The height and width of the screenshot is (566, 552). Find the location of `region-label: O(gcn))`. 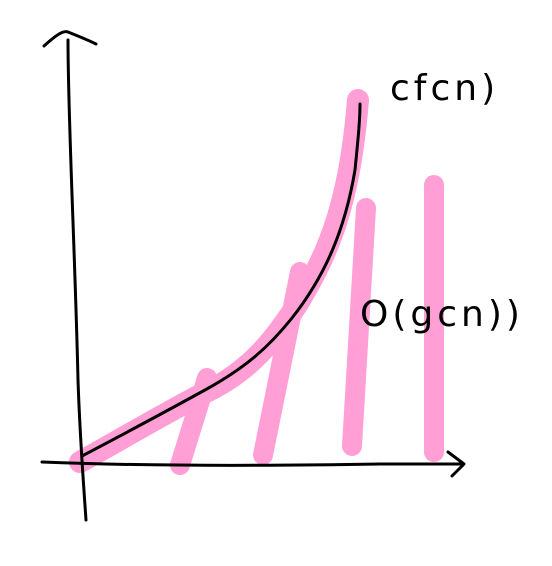

region-label: O(gcn)) is located at coordinates (442, 314).